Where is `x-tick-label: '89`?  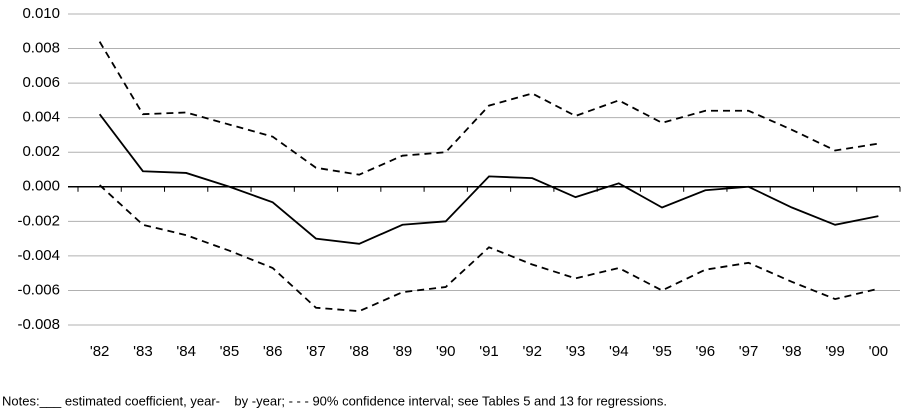
x-tick-label: '89 is located at coordinates (403, 351).